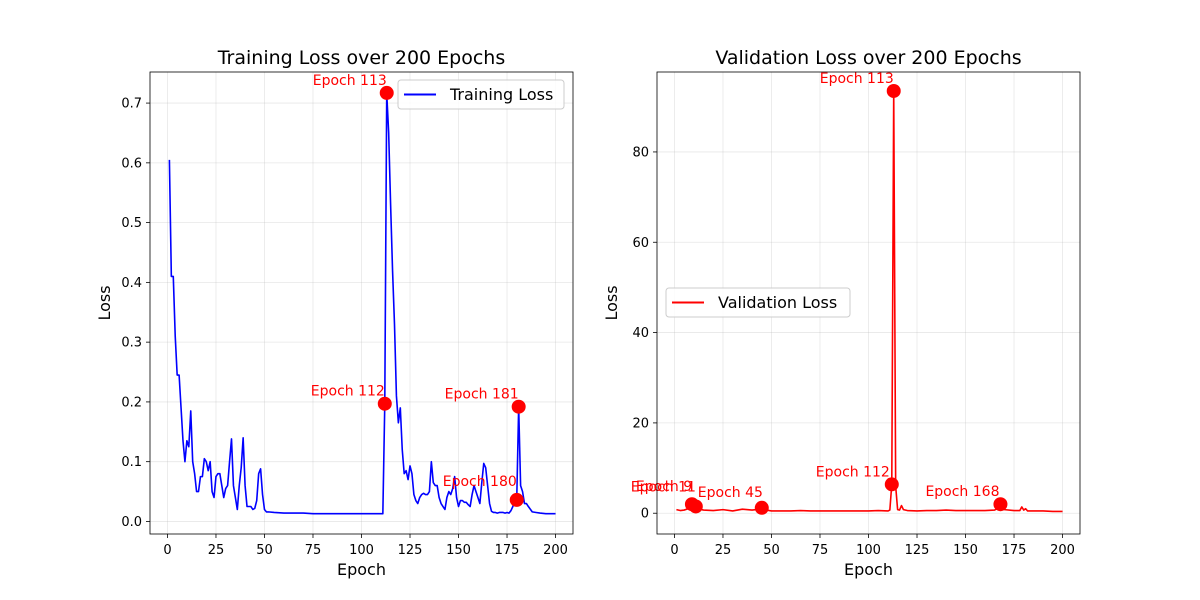  I want to click on chart-title: Validation Loss over 200 Epochs, so click(868, 58).